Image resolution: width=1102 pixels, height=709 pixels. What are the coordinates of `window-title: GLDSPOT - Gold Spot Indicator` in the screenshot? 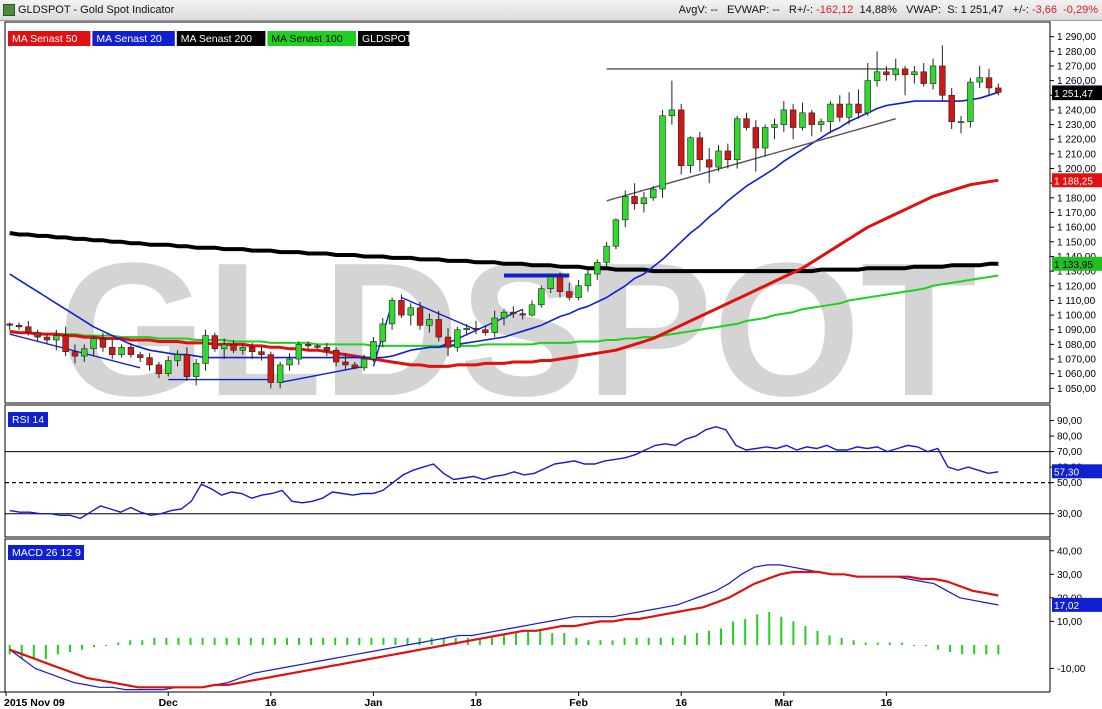 It's located at (96, 10).